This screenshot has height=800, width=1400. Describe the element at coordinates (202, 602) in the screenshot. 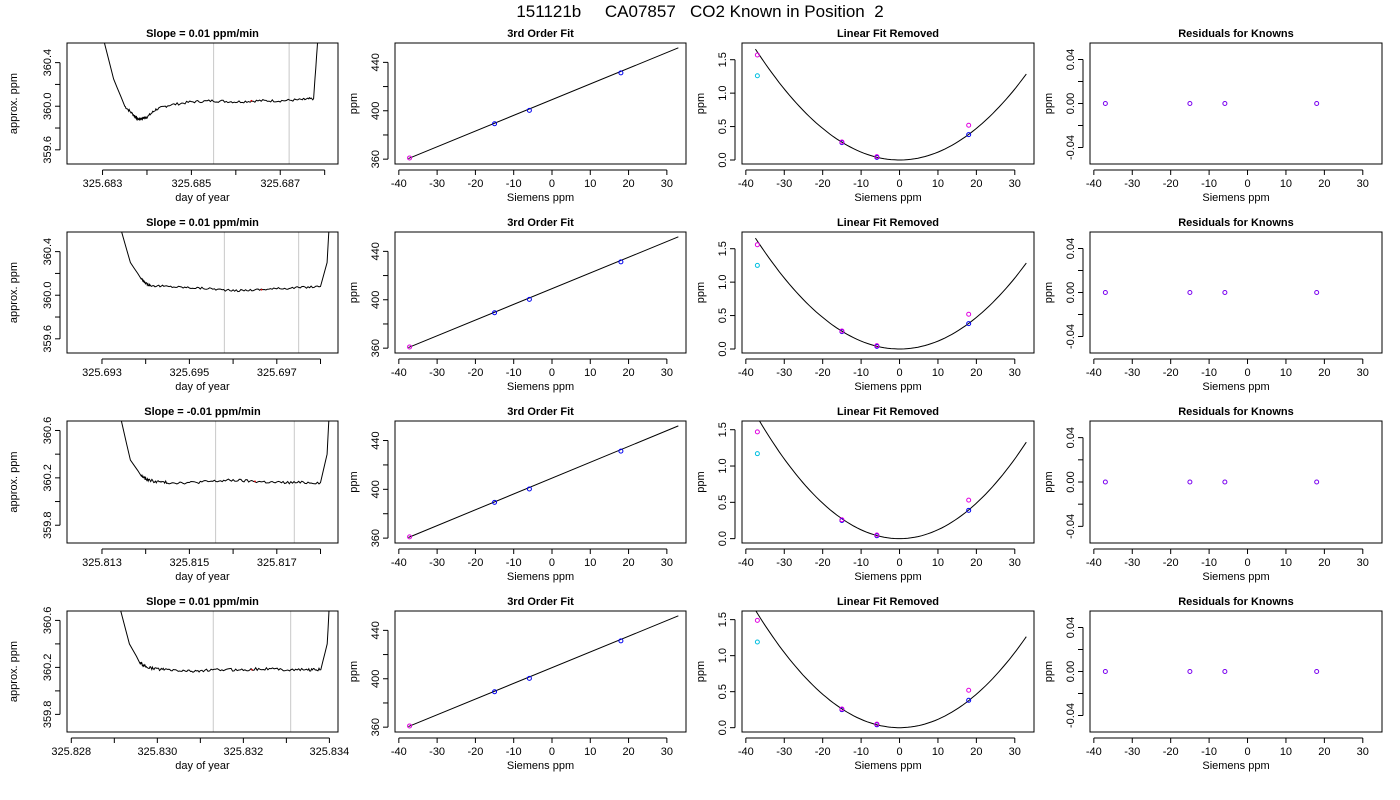

I see `panel-title: Slope = 0.01 ppm/min` at that location.